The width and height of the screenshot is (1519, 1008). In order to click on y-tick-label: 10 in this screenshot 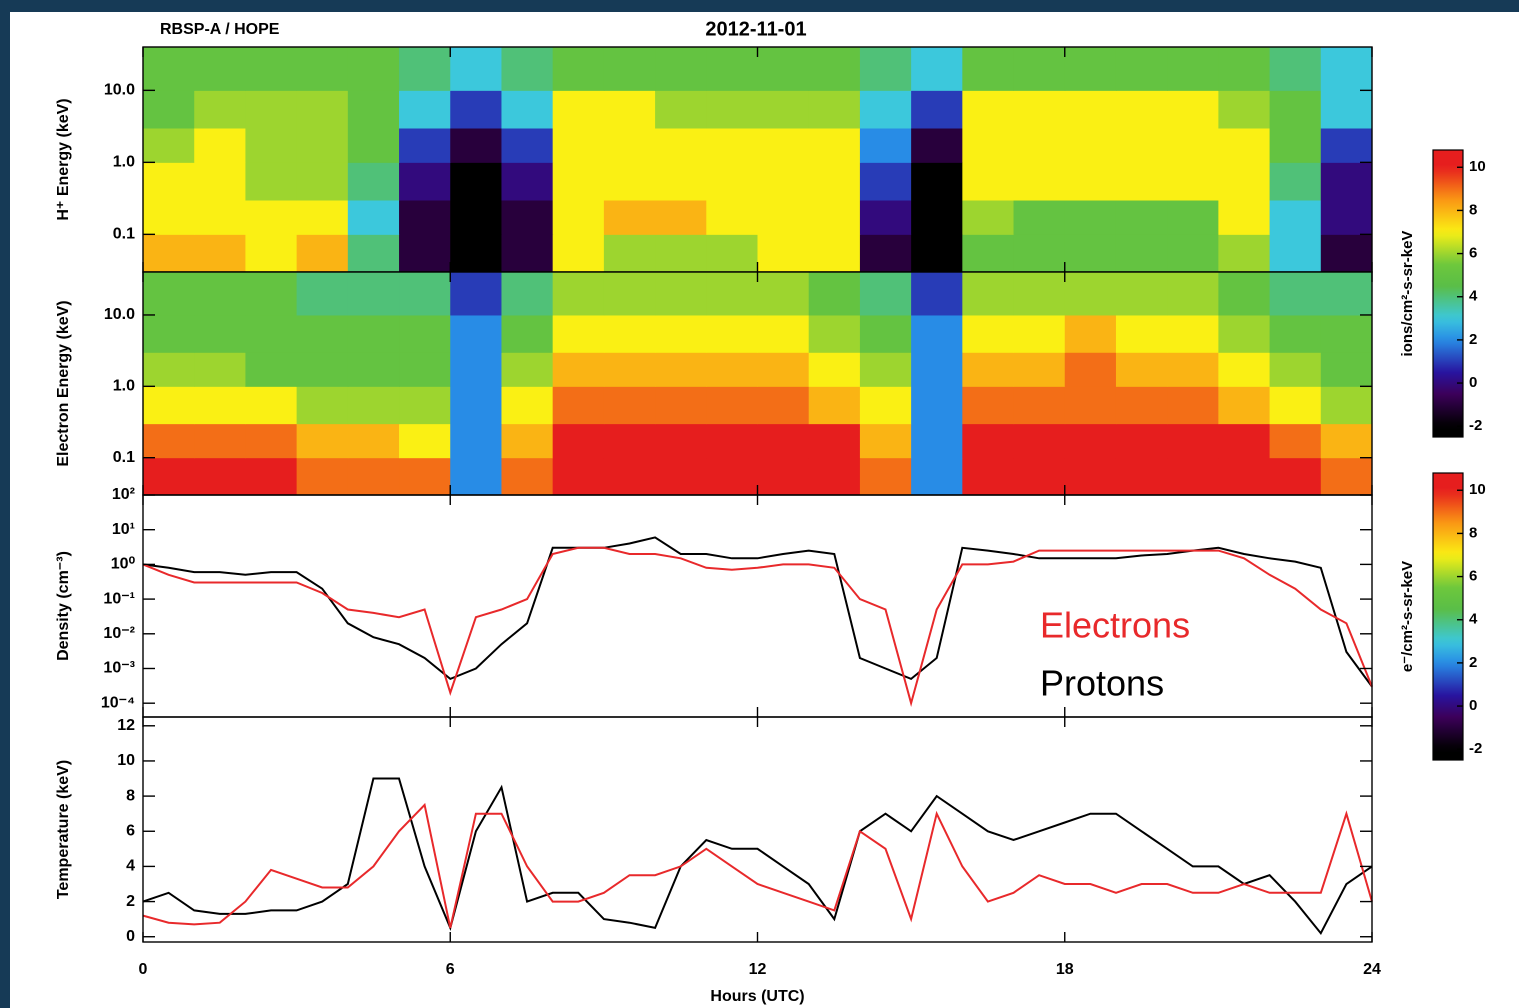, I will do `click(126, 760)`.